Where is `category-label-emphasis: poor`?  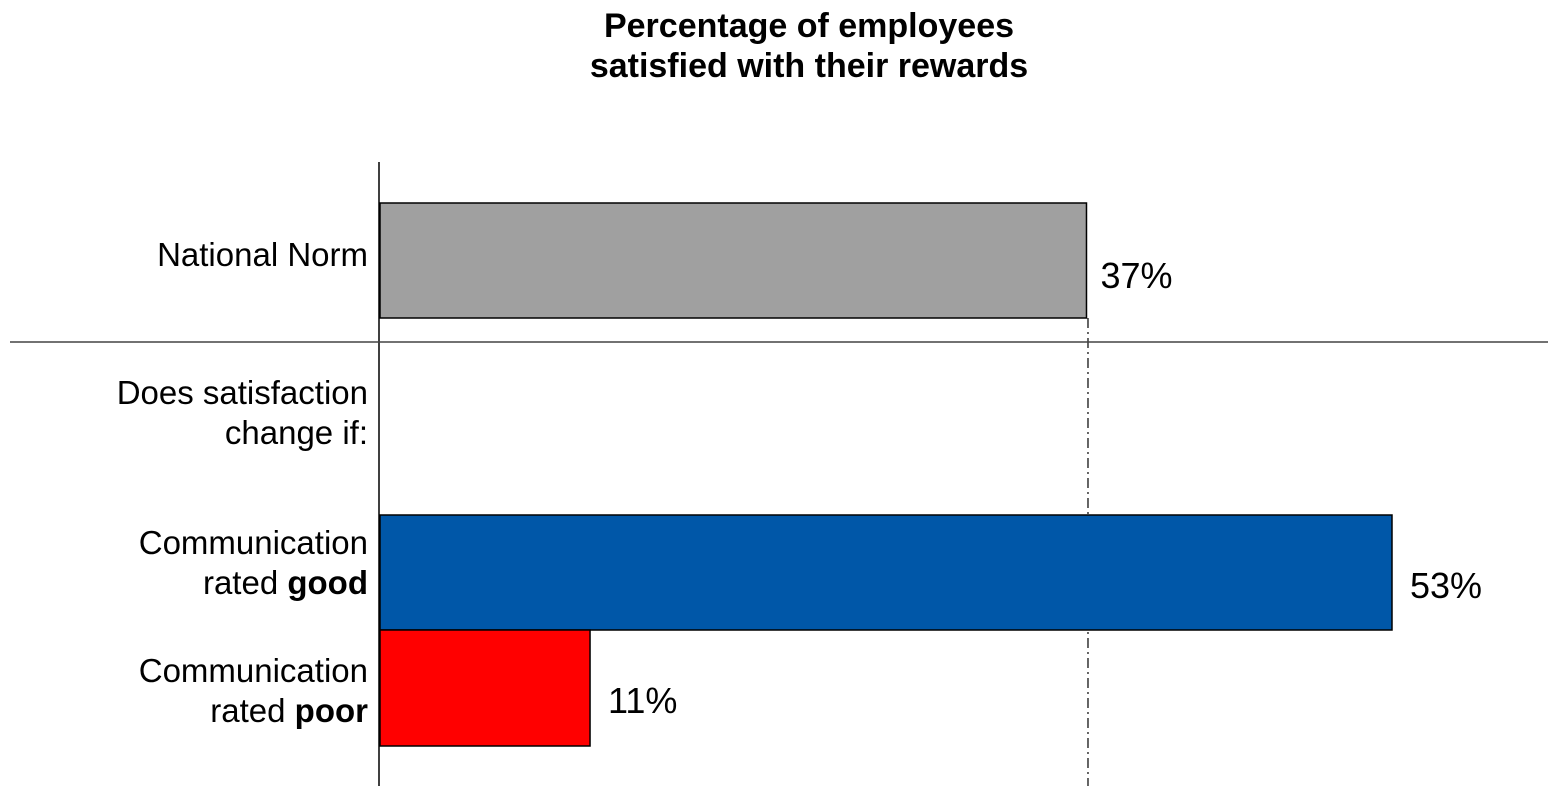
category-label-emphasis: poor is located at coordinates (331, 710).